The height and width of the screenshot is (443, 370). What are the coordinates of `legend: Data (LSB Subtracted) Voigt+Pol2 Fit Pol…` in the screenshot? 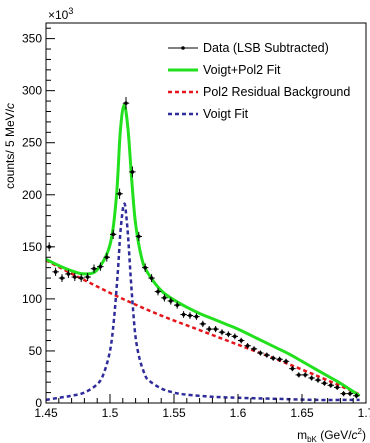 It's located at (259, 81).